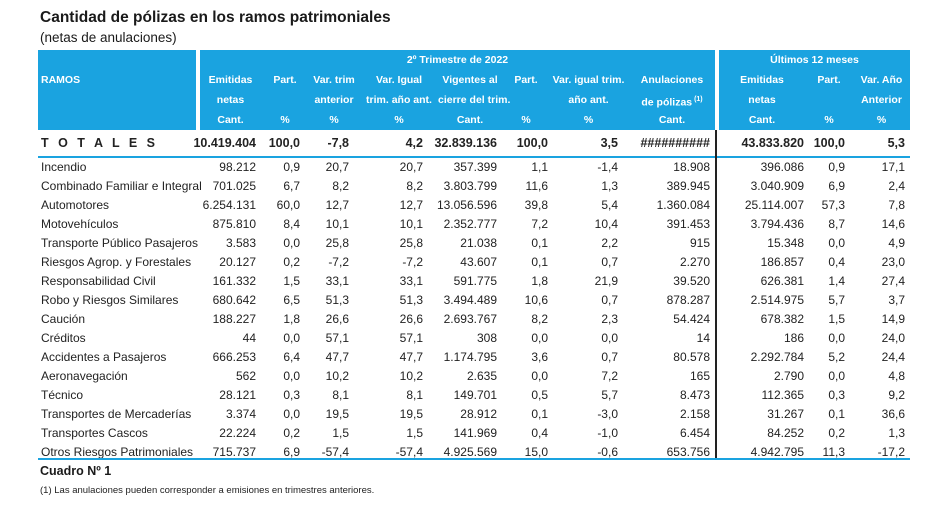 This screenshot has height=513, width=935. What do you see at coordinates (672, 120) in the screenshot?
I see `header-col-7-line-3: Cant.` at bounding box center [672, 120].